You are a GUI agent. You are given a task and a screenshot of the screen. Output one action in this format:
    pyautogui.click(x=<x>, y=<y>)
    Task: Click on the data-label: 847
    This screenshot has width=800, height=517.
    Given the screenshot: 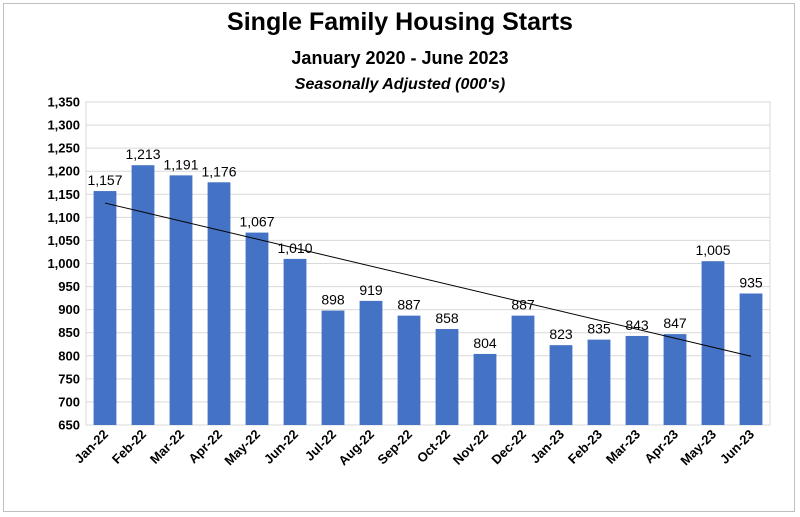 What is the action you would take?
    pyautogui.click(x=675, y=323)
    